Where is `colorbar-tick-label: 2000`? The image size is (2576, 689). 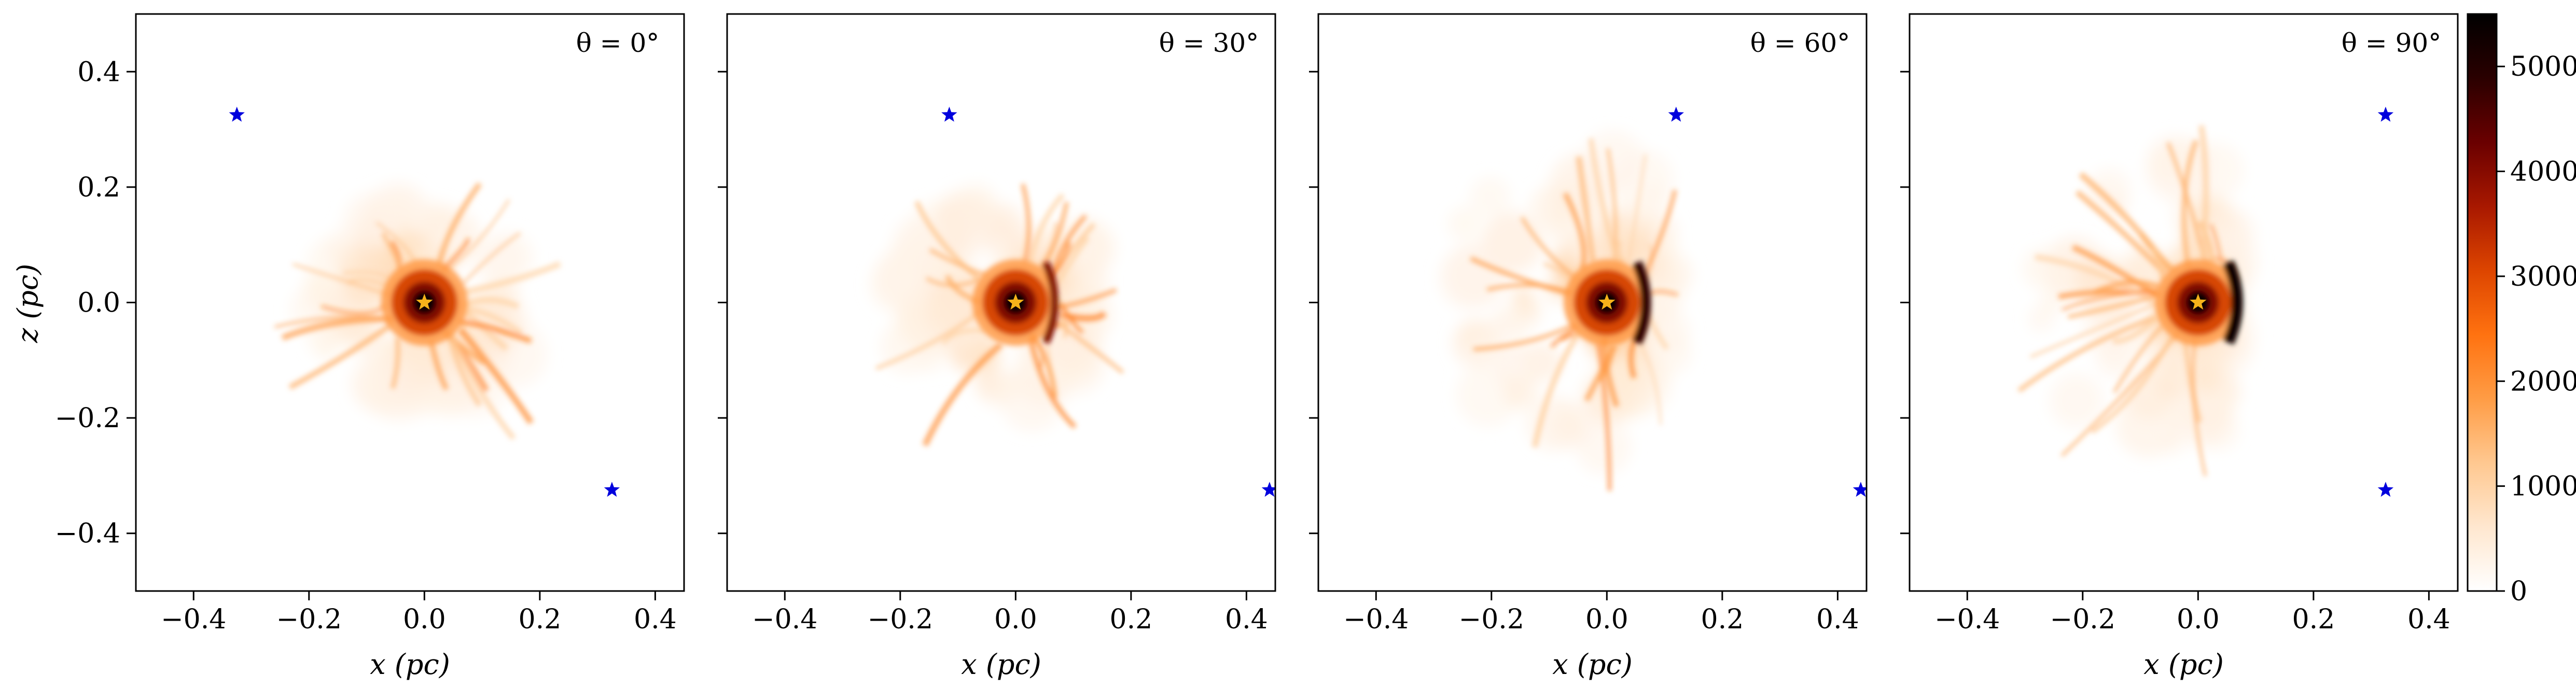 colorbar-tick-label: 2000 is located at coordinates (2543, 381).